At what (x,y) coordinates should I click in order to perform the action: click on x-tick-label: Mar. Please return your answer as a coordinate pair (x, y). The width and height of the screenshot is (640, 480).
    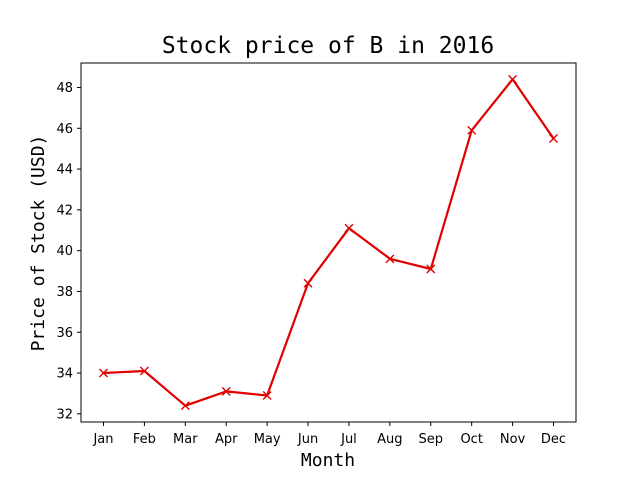
    Looking at the image, I should click on (185, 439).